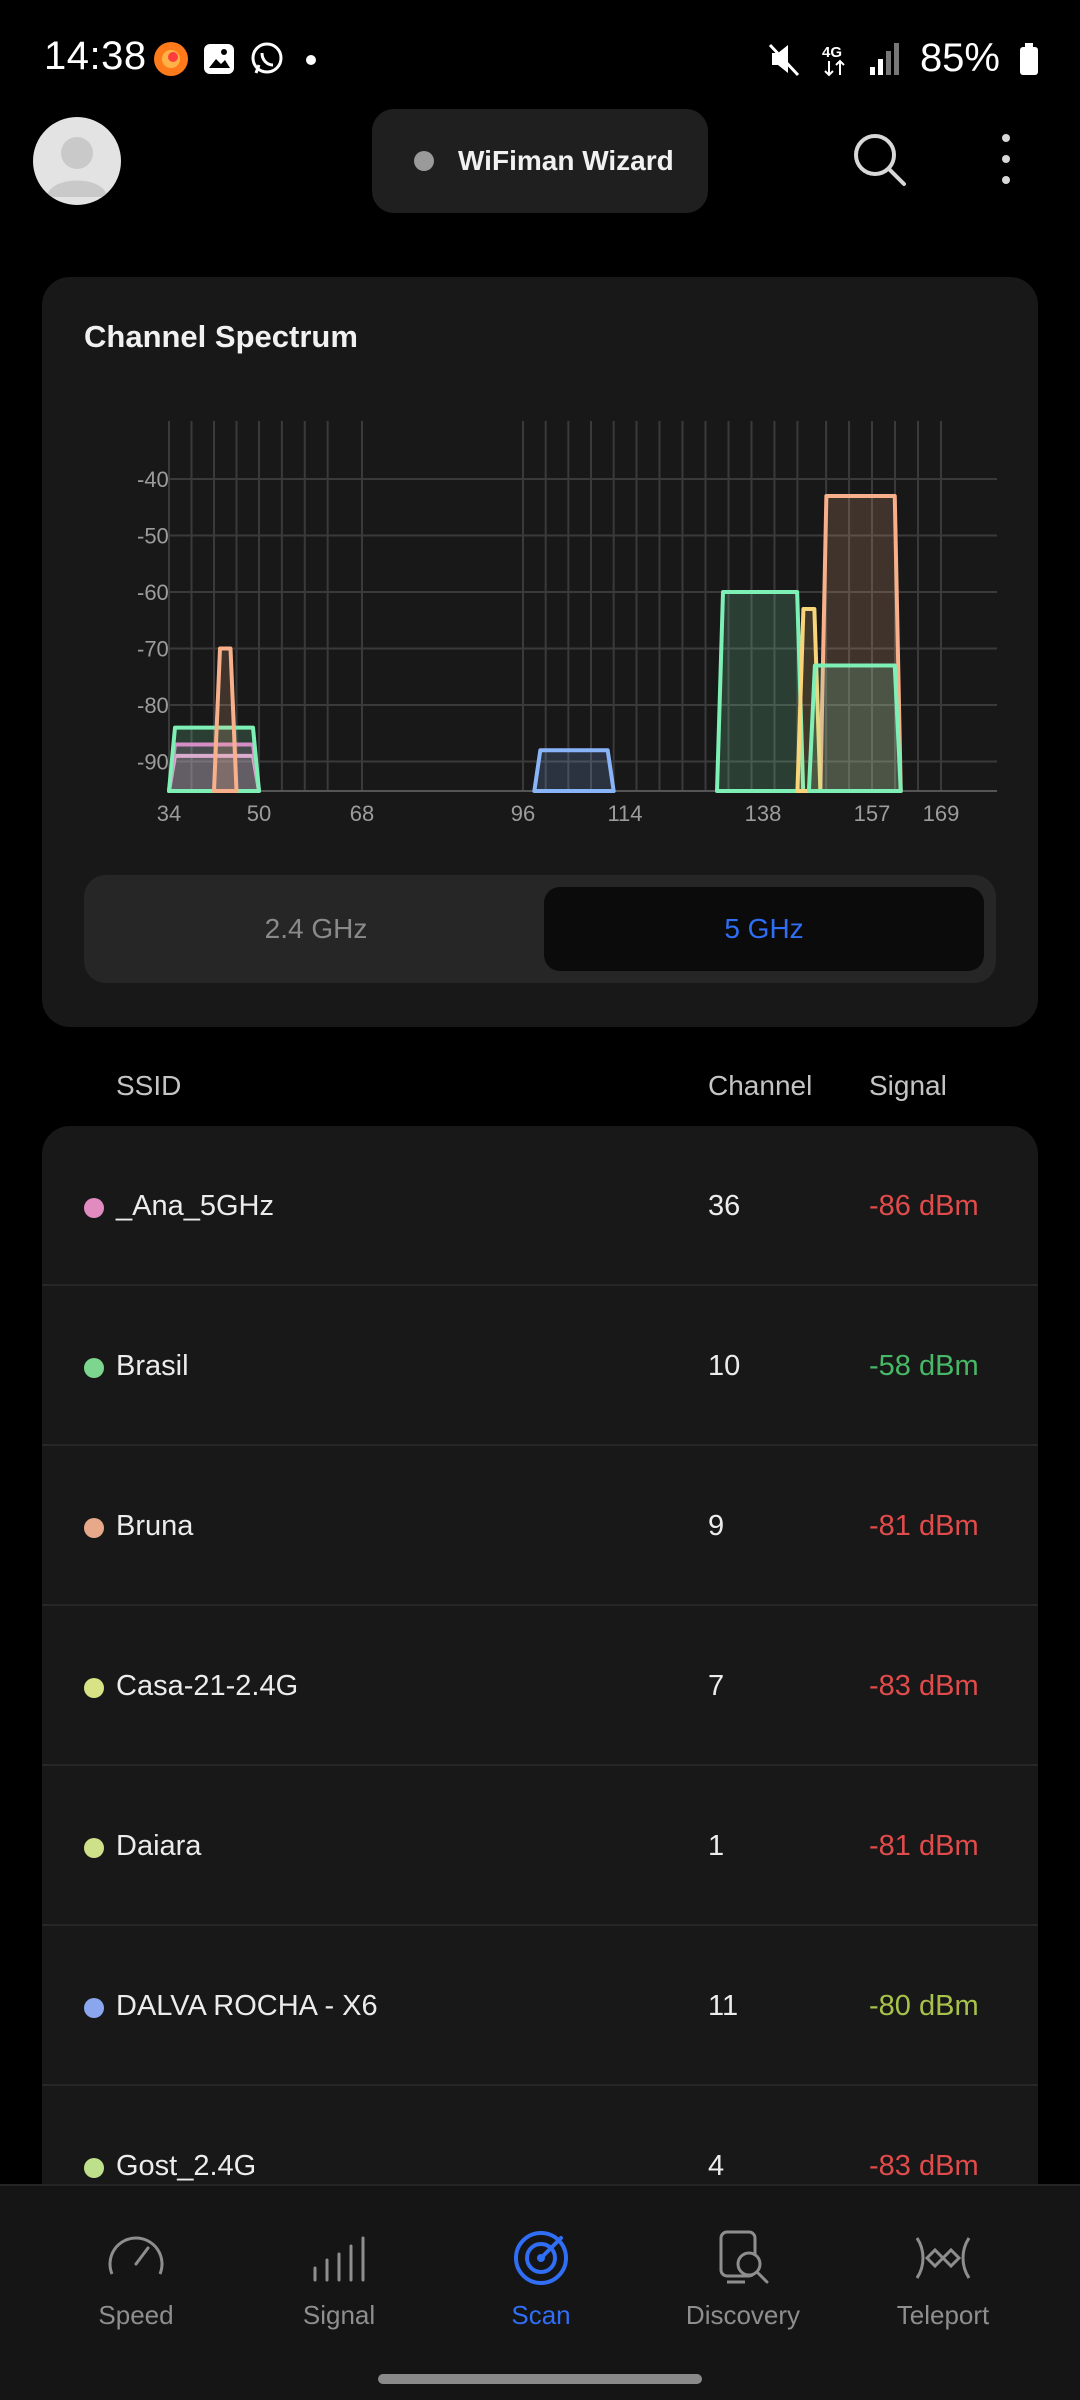 The image size is (1080, 2400). Describe the element at coordinates (540, 929) in the screenshot. I see `band-toggle: 2.4 GHz 5 GHz` at that location.